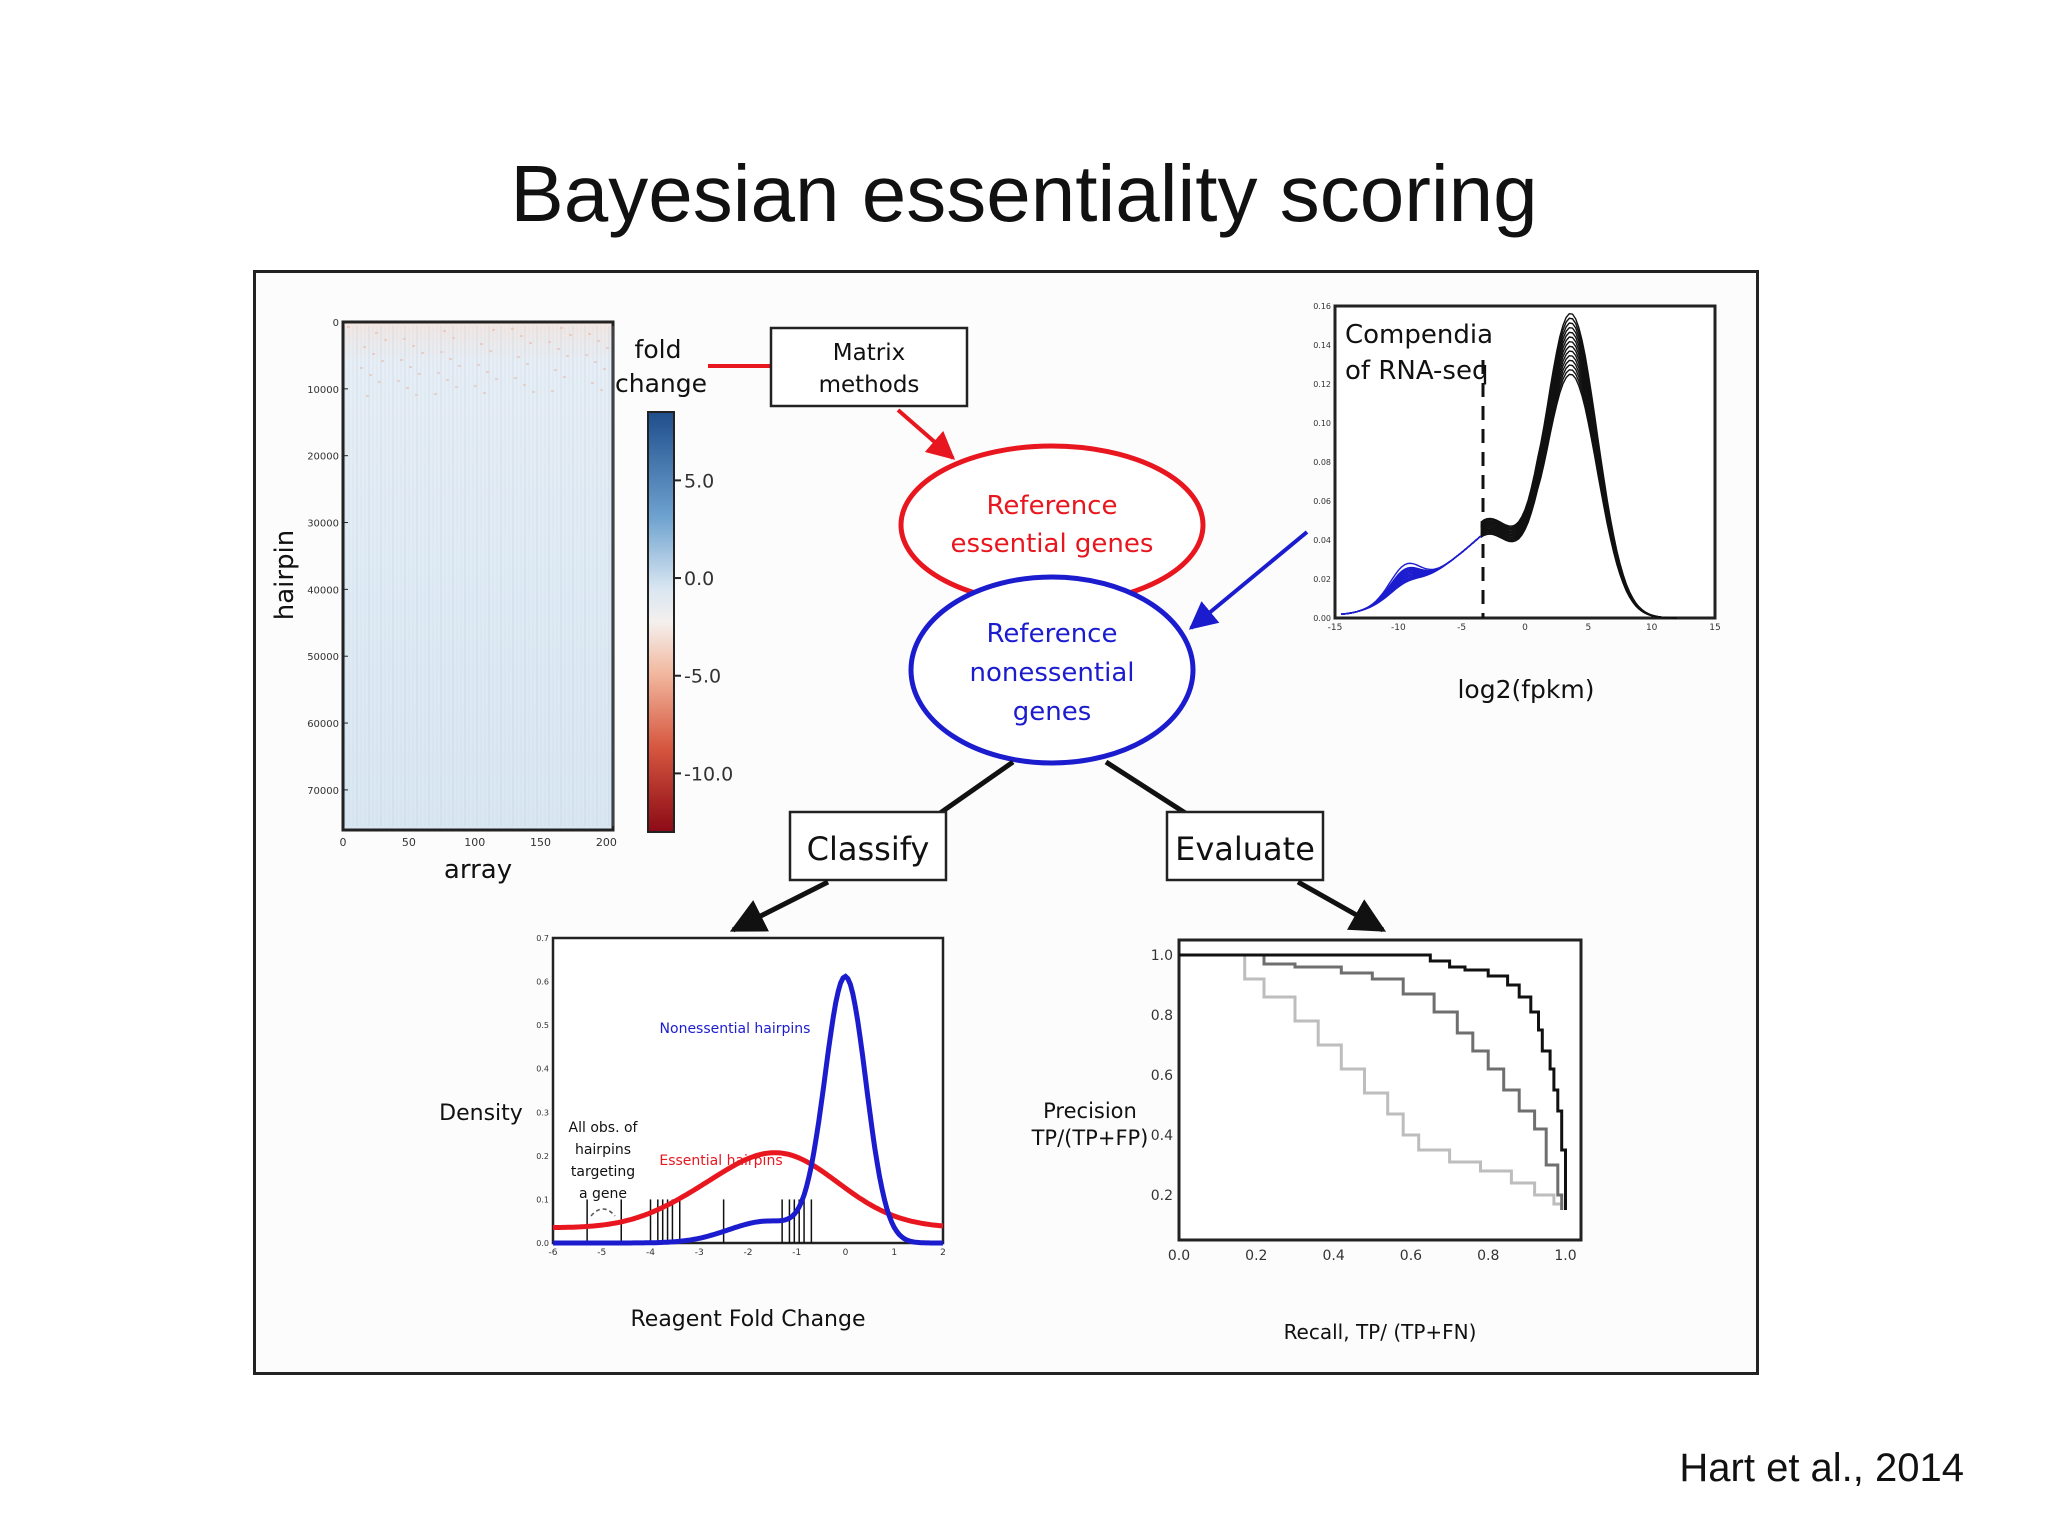 The image size is (2048, 1536). I want to click on rnaseq-ytick: 0.06, so click(1322, 501).